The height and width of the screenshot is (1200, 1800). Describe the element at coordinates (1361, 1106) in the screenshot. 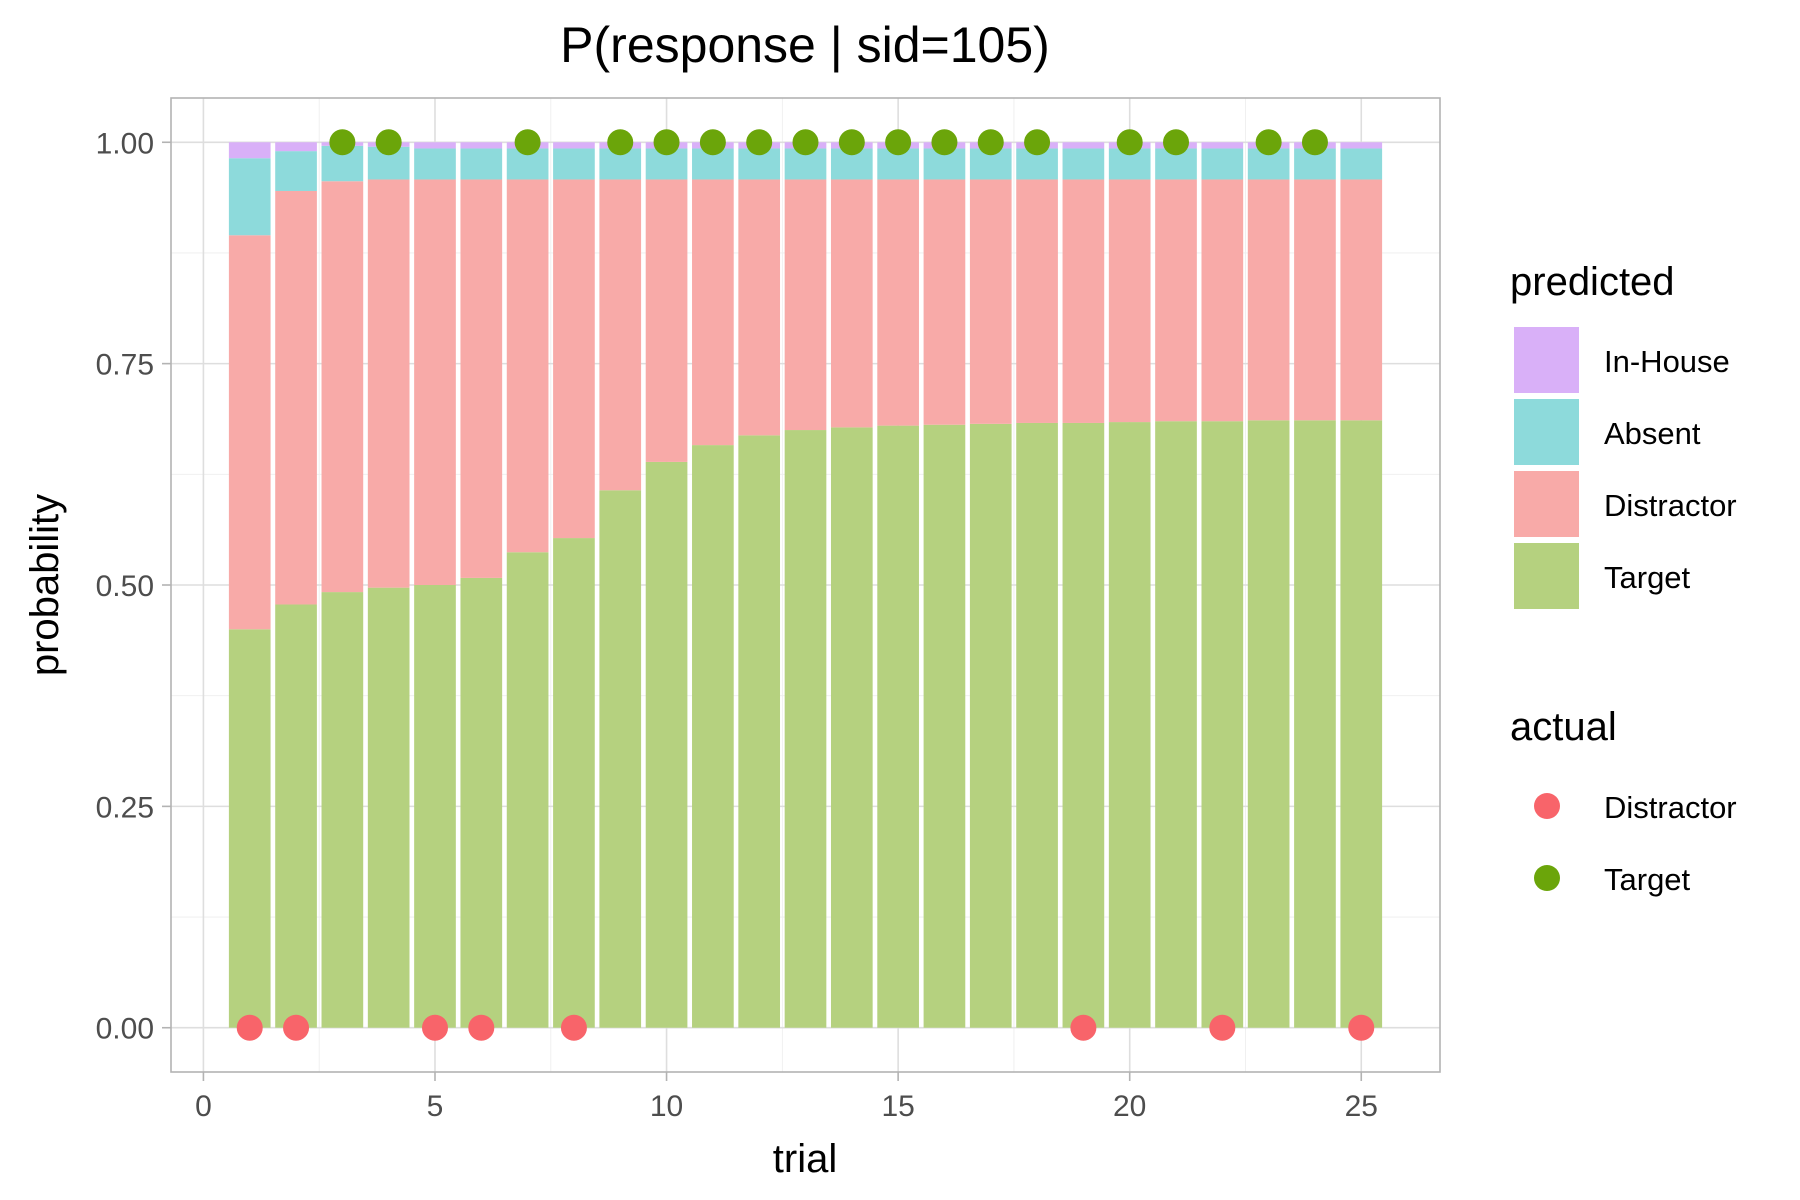

I see `x-tick-label: 25` at that location.